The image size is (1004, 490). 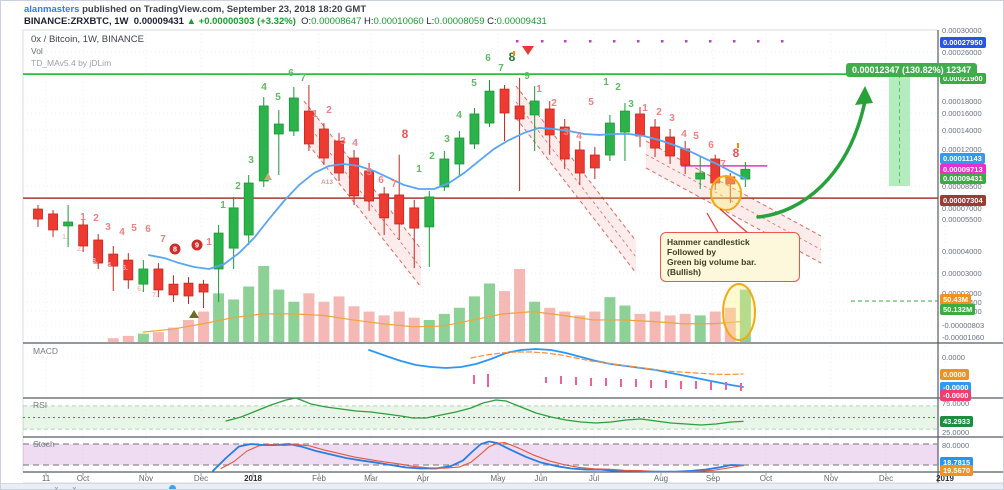 I want to click on ohlc-text: O:, so click(x=303, y=21).